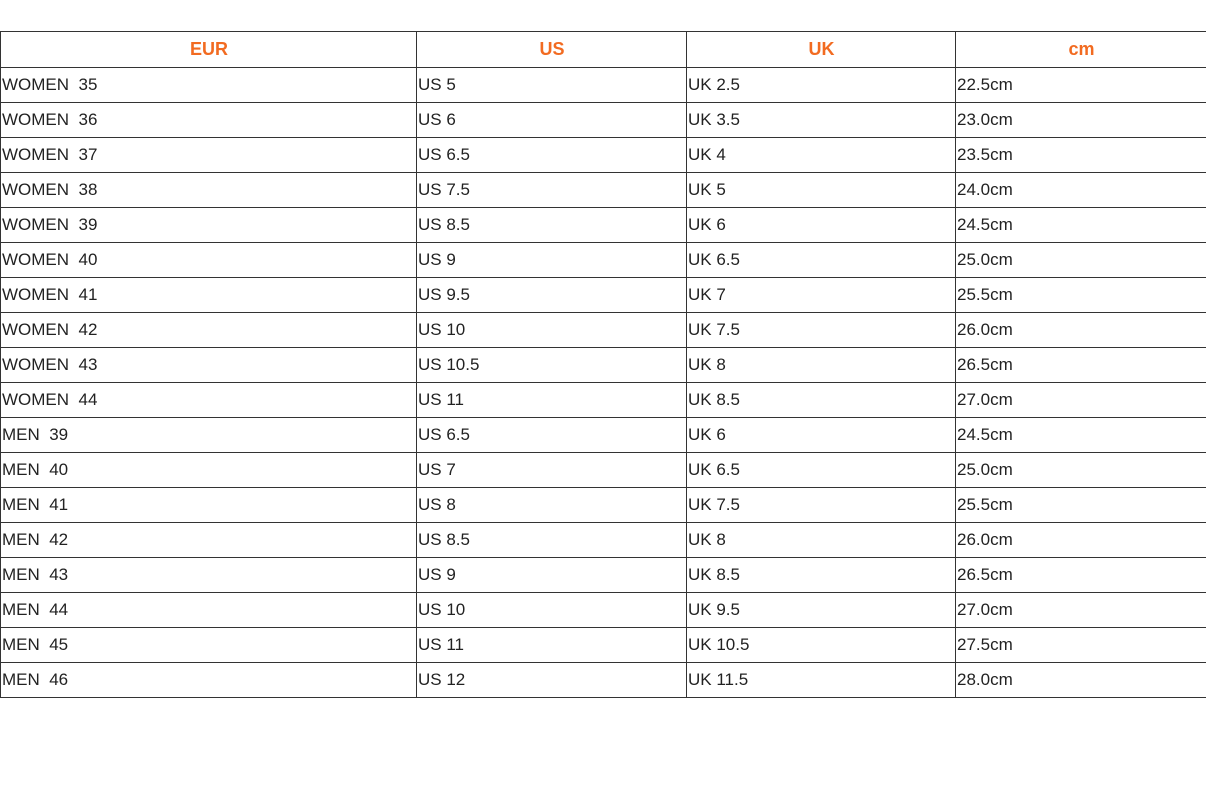 This screenshot has height=787, width=1206. I want to click on table-cell: WOMEN 38, so click(208, 190).